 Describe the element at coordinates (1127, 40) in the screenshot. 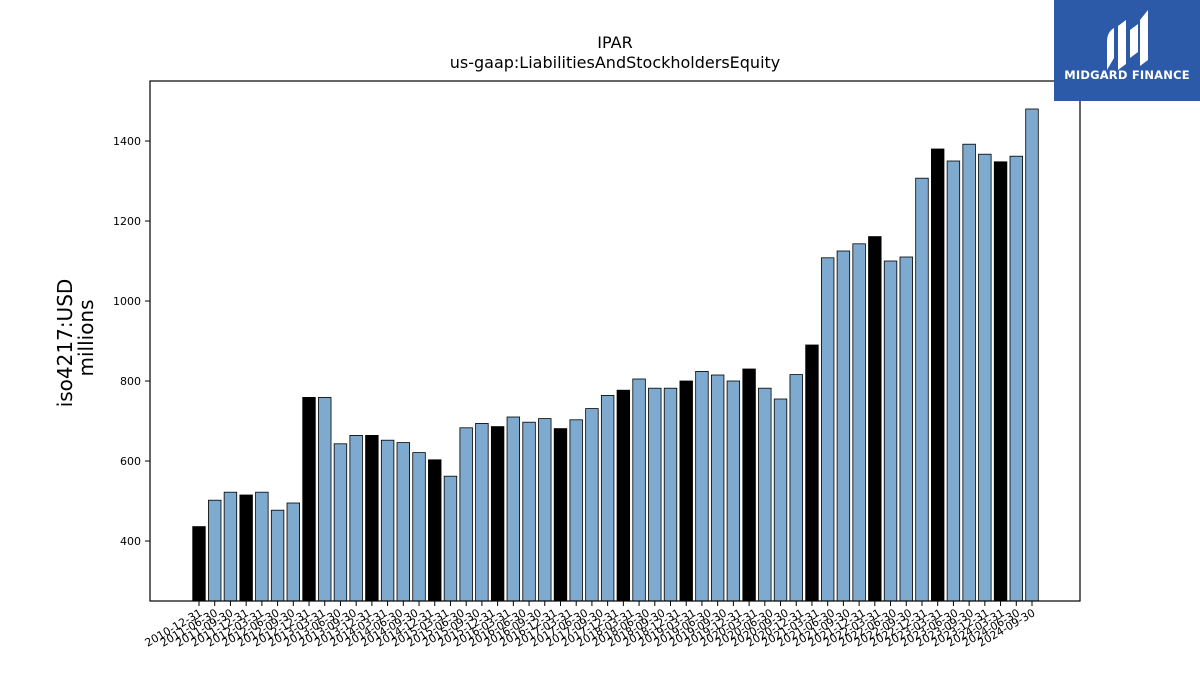

I see `midgard-logo-icon` at that location.